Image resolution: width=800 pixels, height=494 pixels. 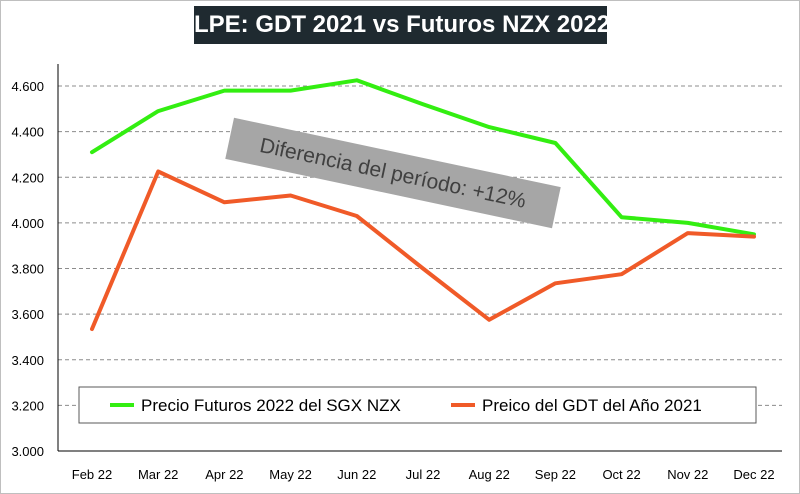 I want to click on annotation-box, so click(x=393, y=173).